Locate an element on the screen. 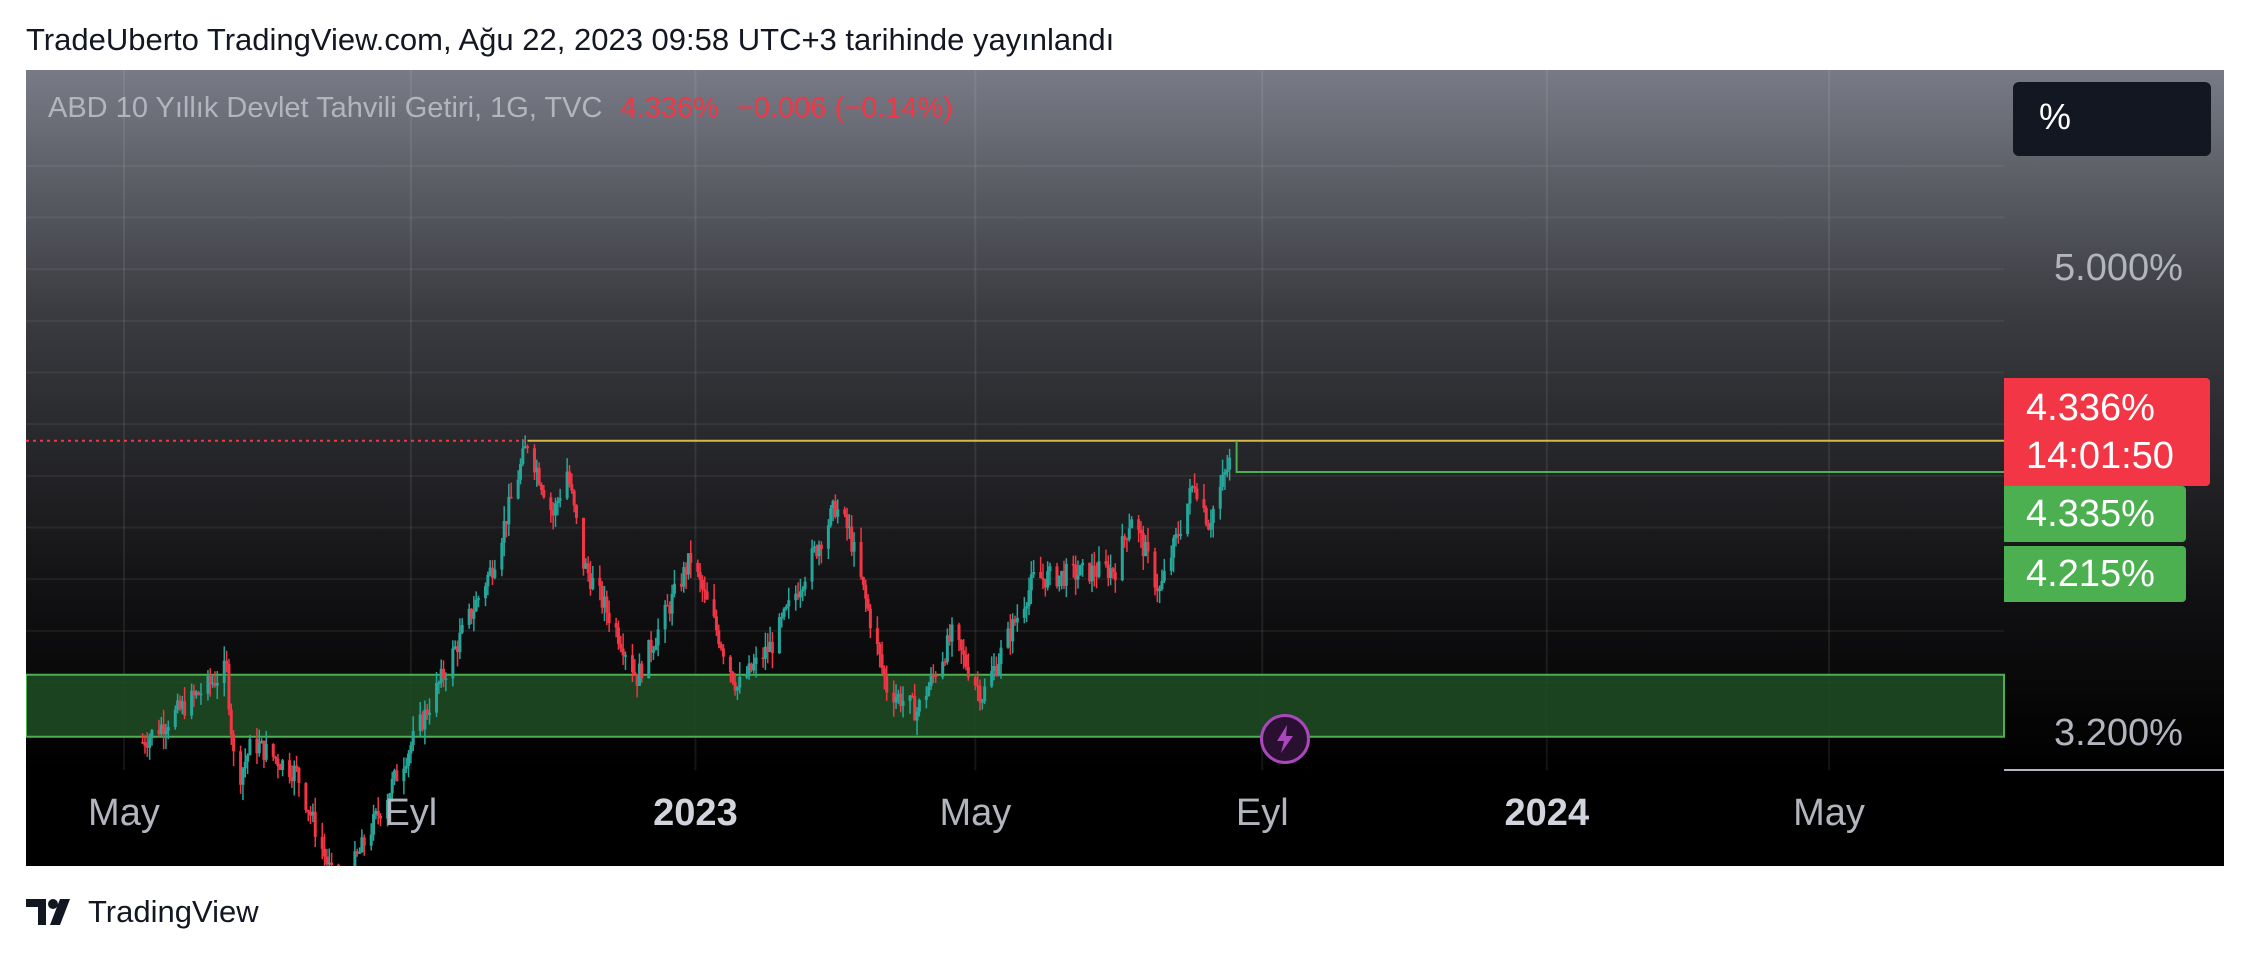 This screenshot has width=2249, height=958. scale-unit-button: % is located at coordinates (2112, 119).